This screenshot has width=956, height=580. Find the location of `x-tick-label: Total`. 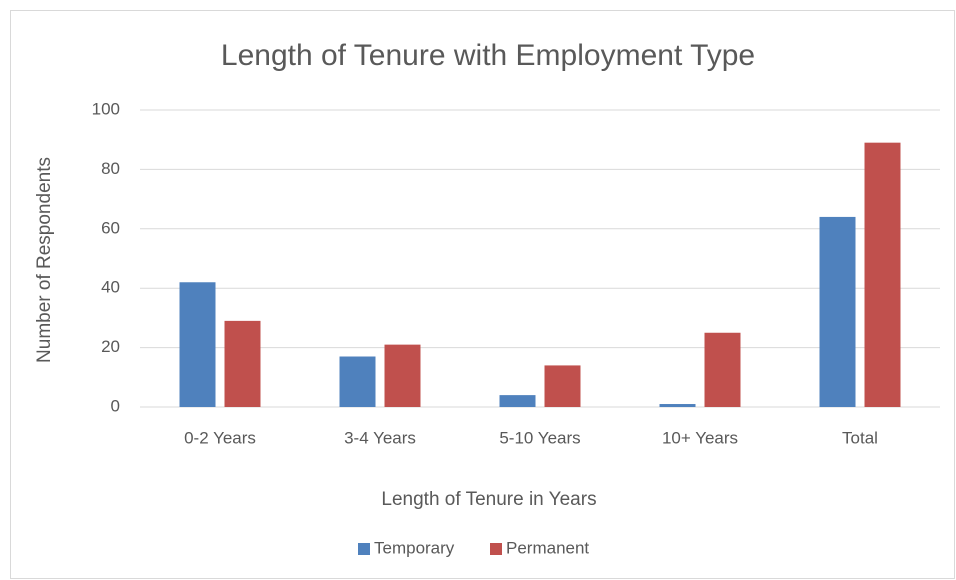

x-tick-label: Total is located at coordinates (860, 437).